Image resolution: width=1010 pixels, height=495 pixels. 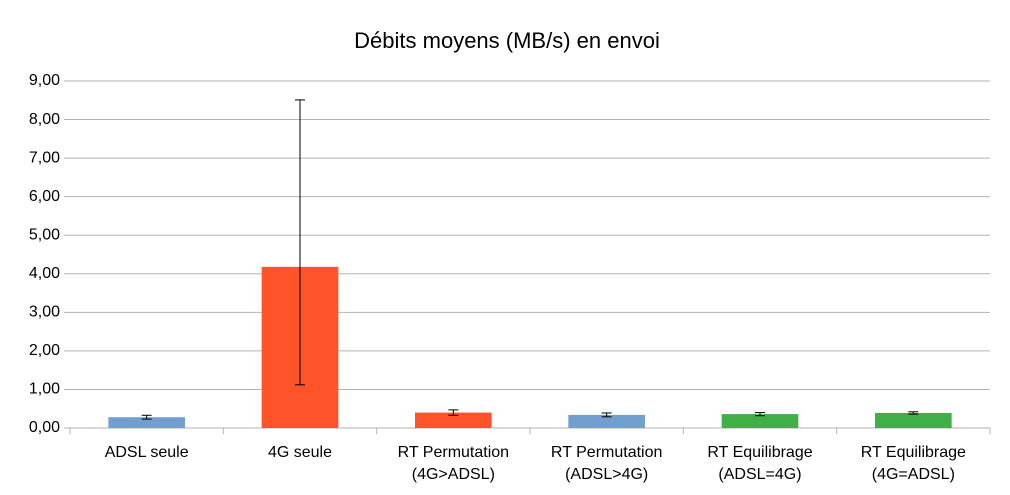 What do you see at coordinates (453, 474) in the screenshot?
I see `x-tick-label: (4G>ADSL)` at bounding box center [453, 474].